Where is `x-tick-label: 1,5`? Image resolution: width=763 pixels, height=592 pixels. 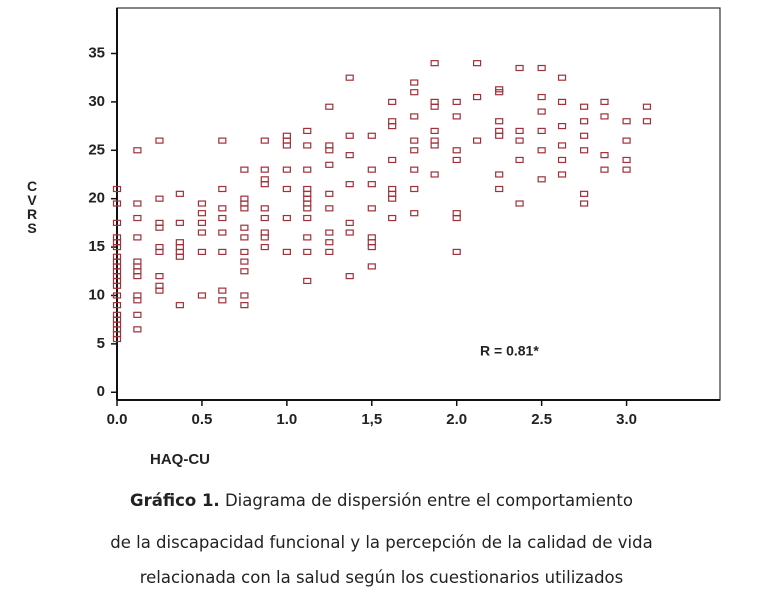 x-tick-label: 1,5 is located at coordinates (371, 419).